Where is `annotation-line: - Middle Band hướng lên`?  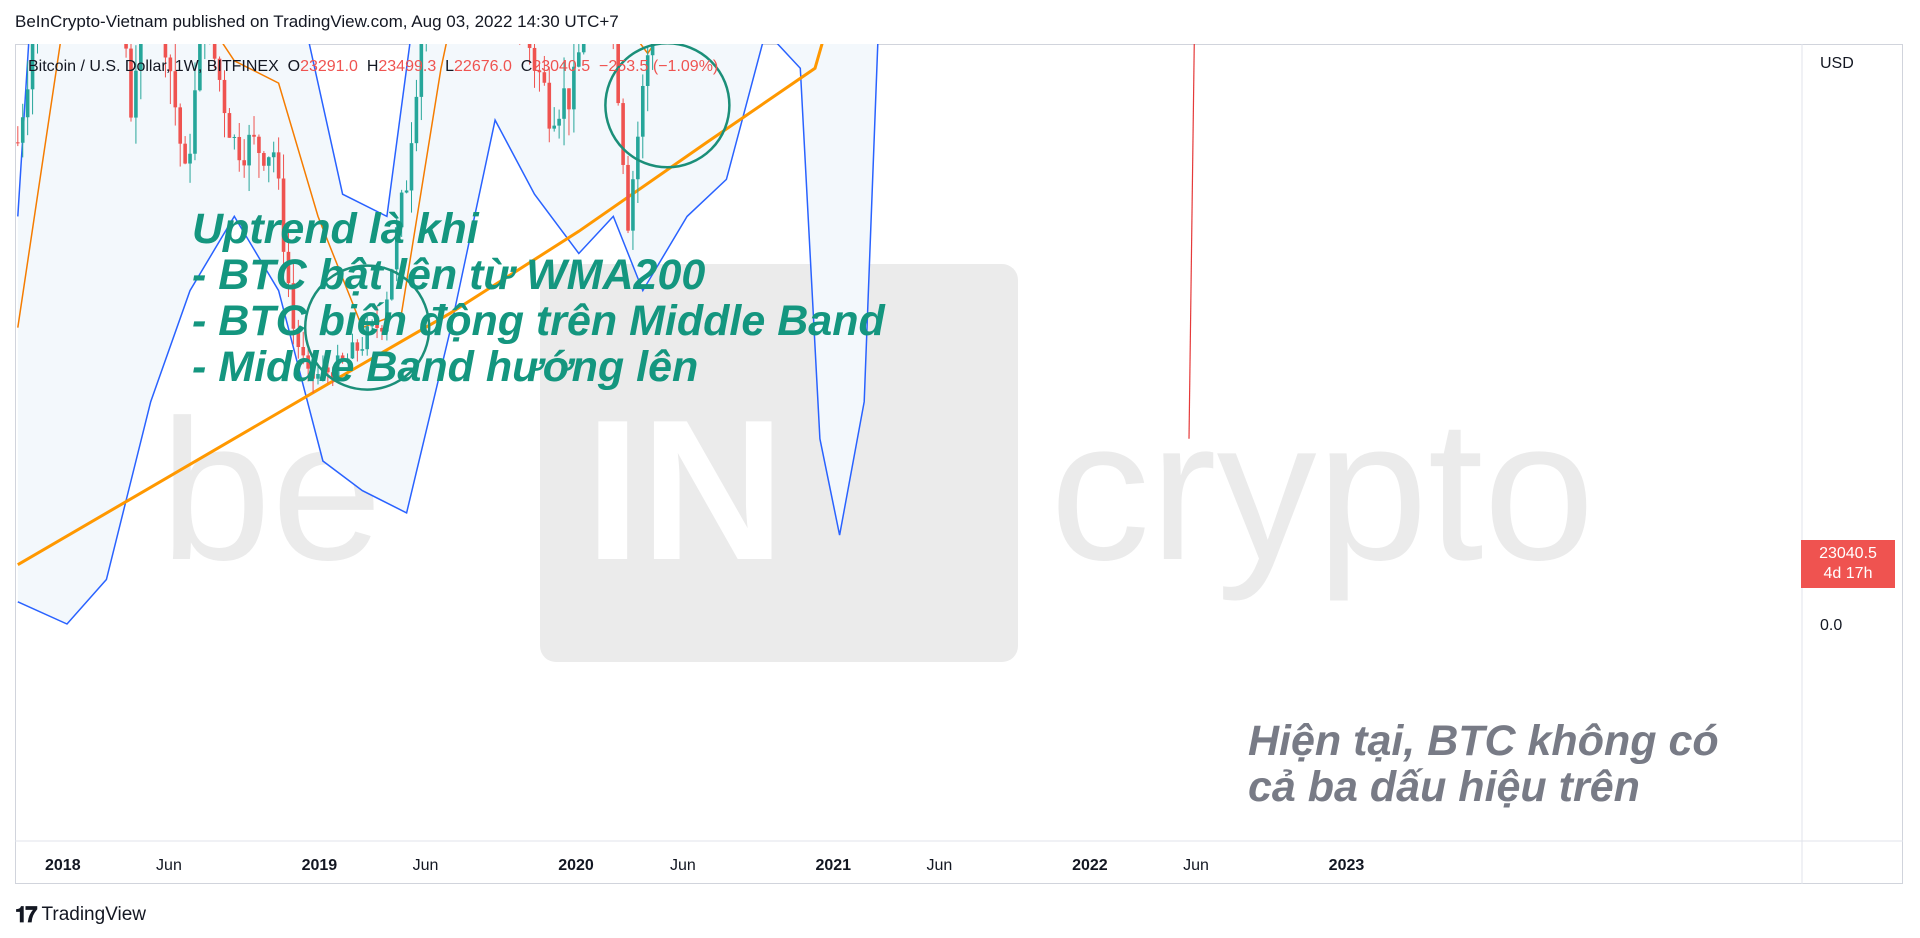 annotation-line: - Middle Band hướng lên is located at coordinates (445, 367).